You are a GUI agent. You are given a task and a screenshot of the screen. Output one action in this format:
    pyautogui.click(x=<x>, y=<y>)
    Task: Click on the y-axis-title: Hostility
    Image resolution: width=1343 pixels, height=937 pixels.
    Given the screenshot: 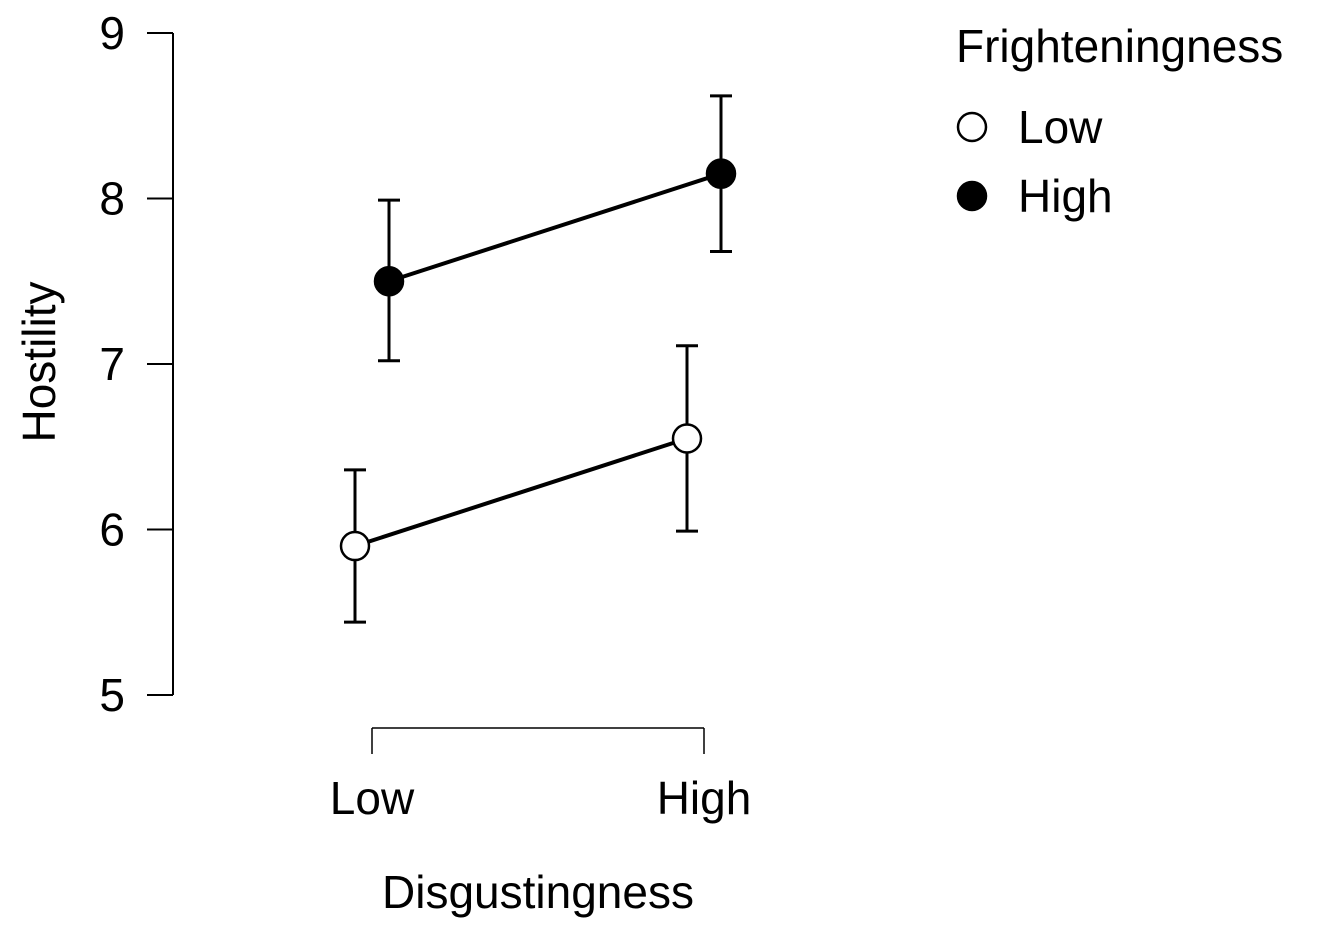 What is the action you would take?
    pyautogui.click(x=39, y=361)
    